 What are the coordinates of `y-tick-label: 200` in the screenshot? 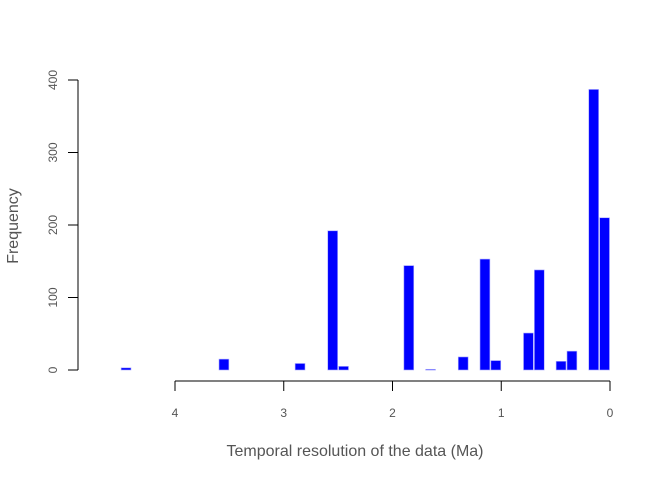 It's located at (53, 225).